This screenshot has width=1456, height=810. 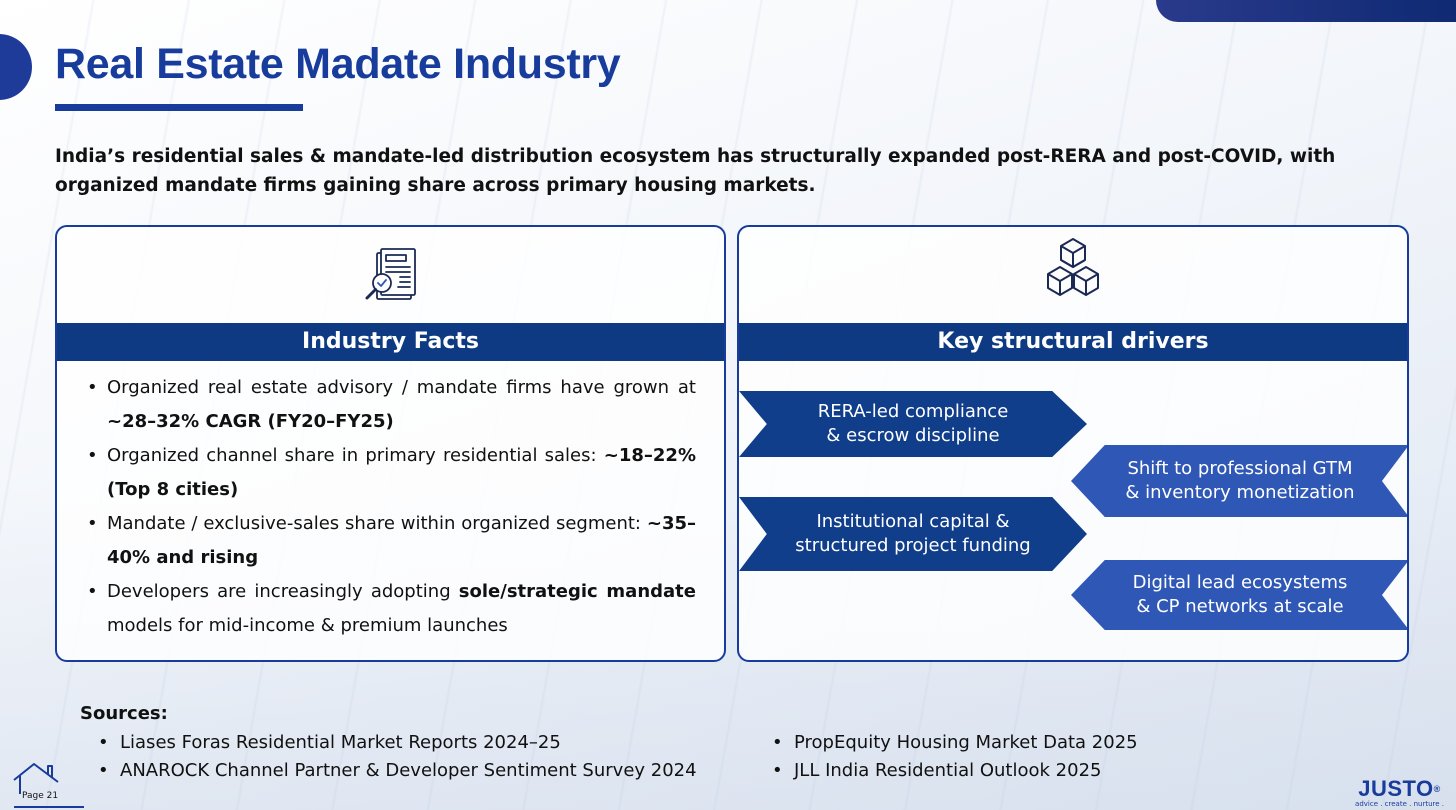 I want to click on corner-decoration, so click(x=1306, y=11).